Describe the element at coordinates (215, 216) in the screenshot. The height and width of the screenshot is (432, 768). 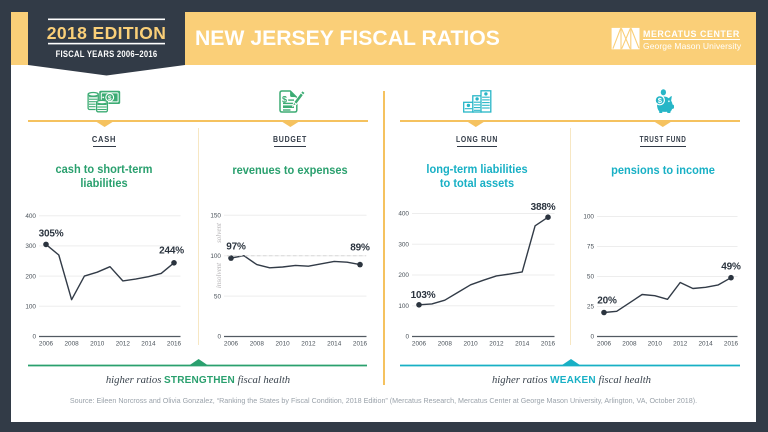
I see `svg-text: 150` at that location.